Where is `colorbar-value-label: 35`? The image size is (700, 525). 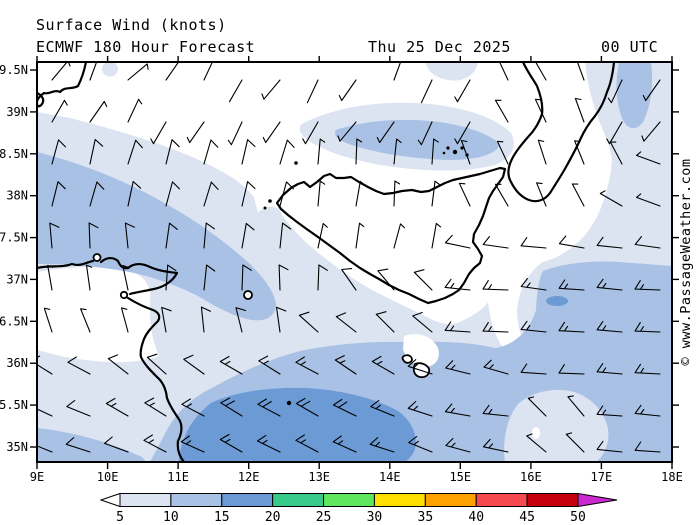 colorbar-value-label: 35 is located at coordinates (426, 517).